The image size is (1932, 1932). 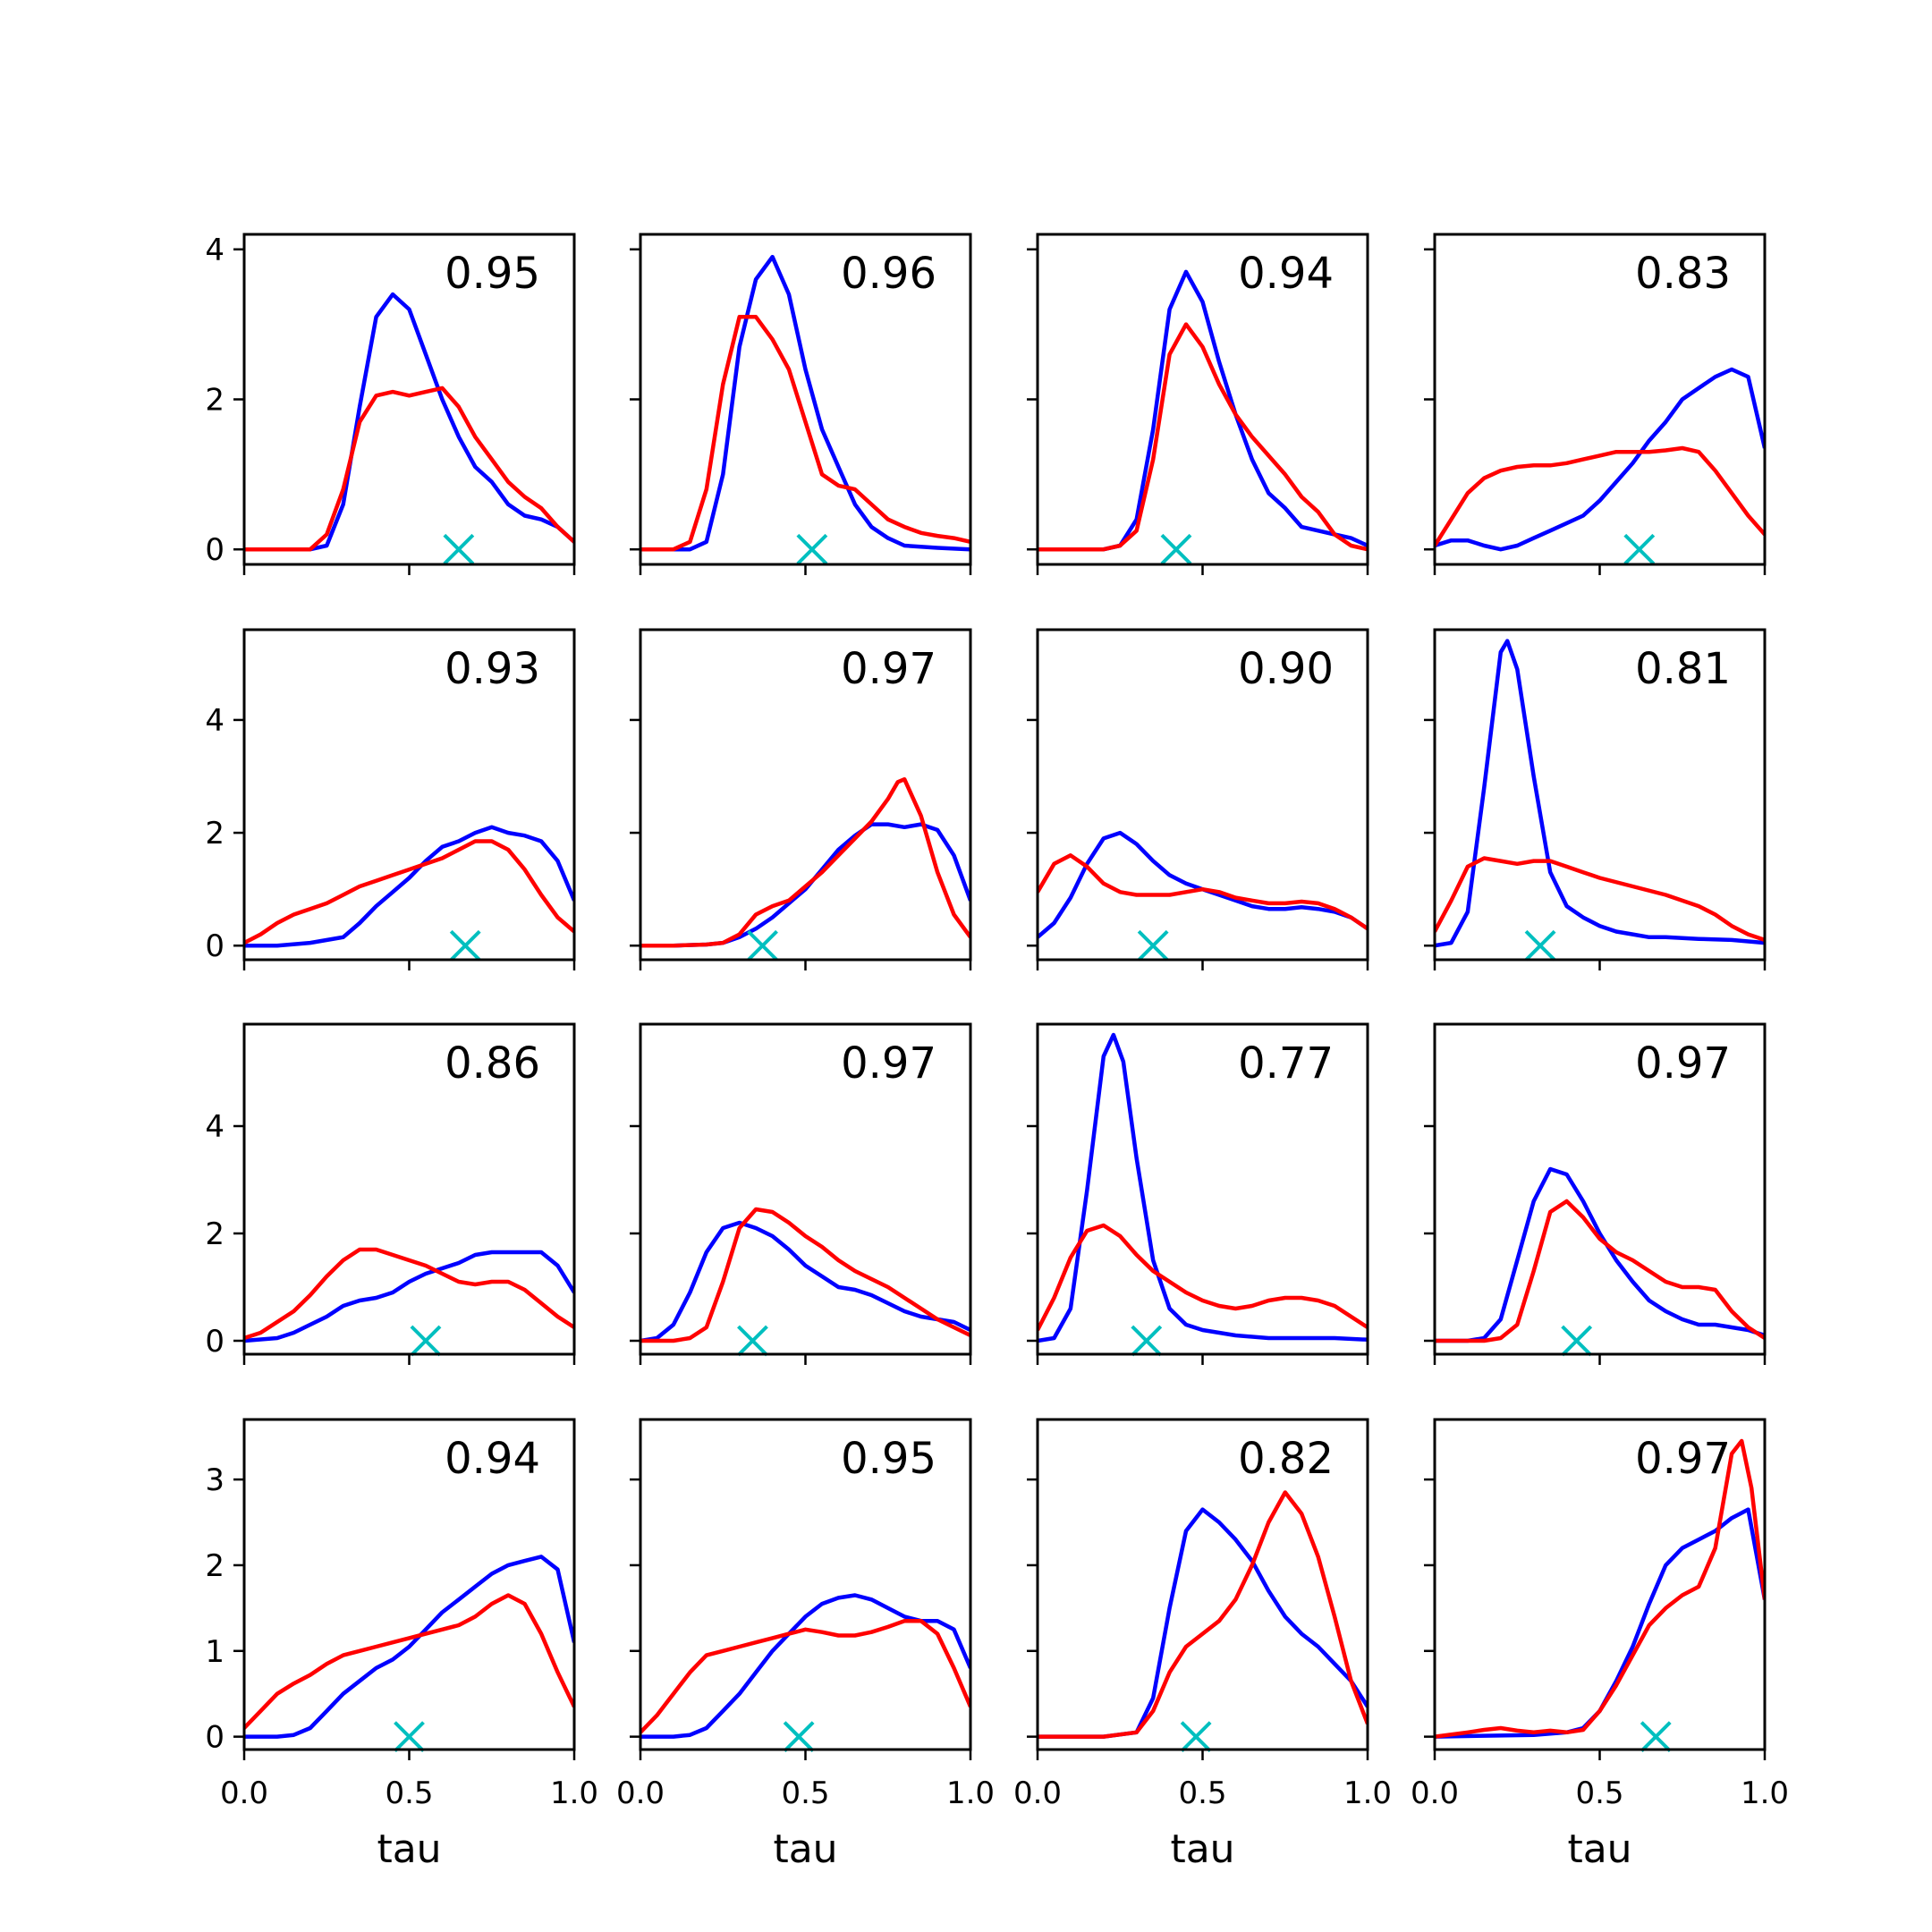 What do you see at coordinates (1683, 669) in the screenshot?
I see `panel-value-label: 0.81` at bounding box center [1683, 669].